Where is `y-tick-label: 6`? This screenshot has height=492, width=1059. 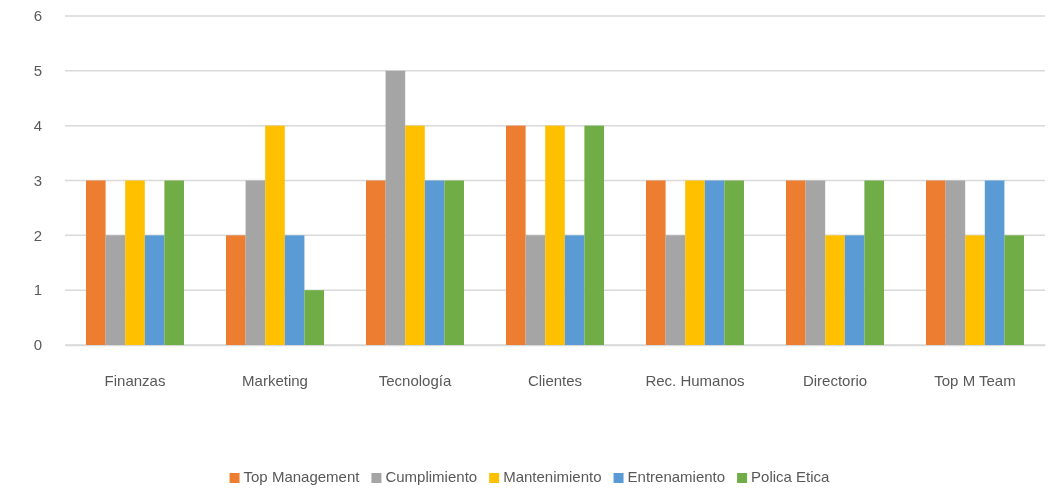
y-tick-label: 6 is located at coordinates (37, 16).